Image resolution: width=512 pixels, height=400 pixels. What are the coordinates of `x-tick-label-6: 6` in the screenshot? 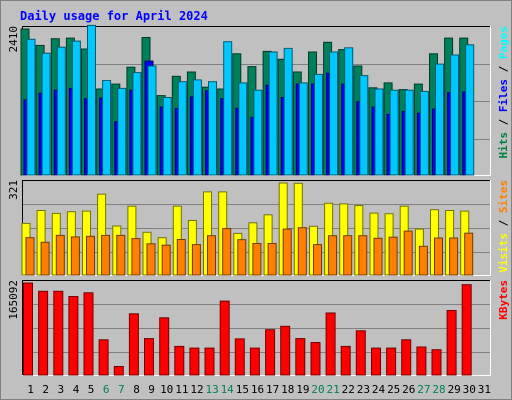 It's located at (106, 389).